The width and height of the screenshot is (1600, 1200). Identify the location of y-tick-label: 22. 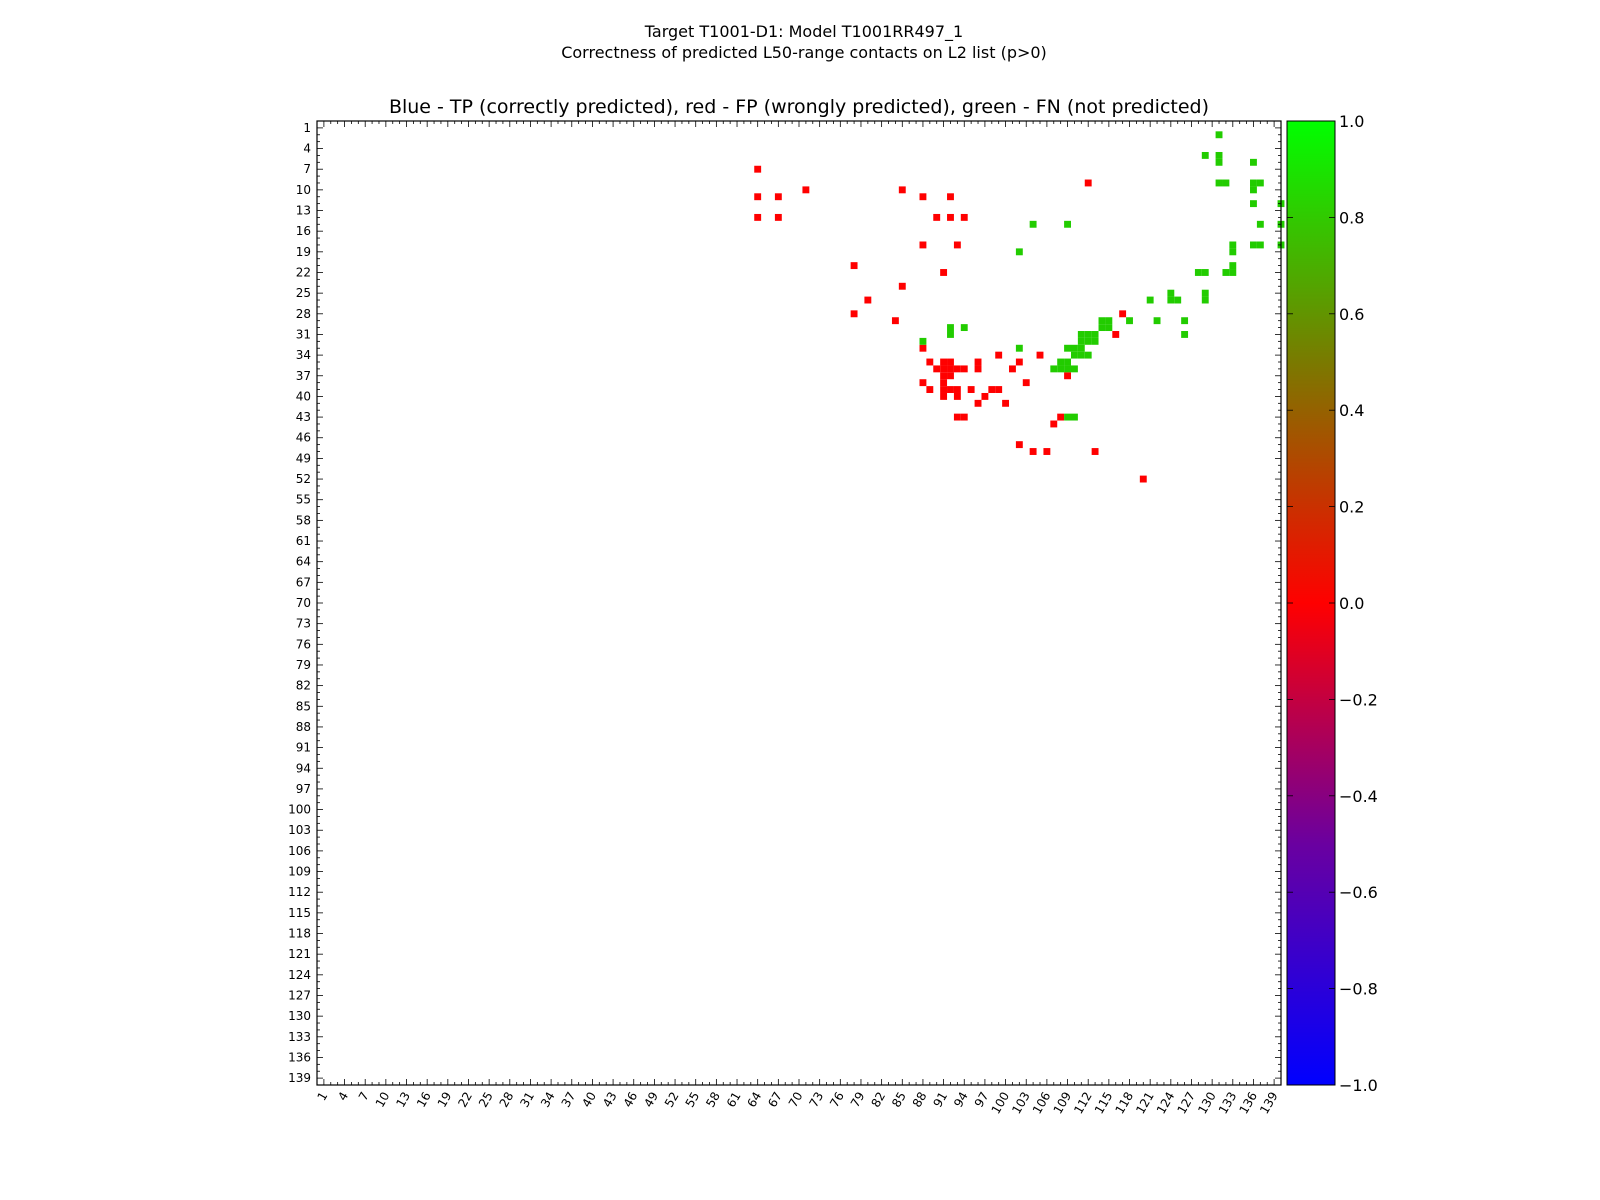
(303, 272).